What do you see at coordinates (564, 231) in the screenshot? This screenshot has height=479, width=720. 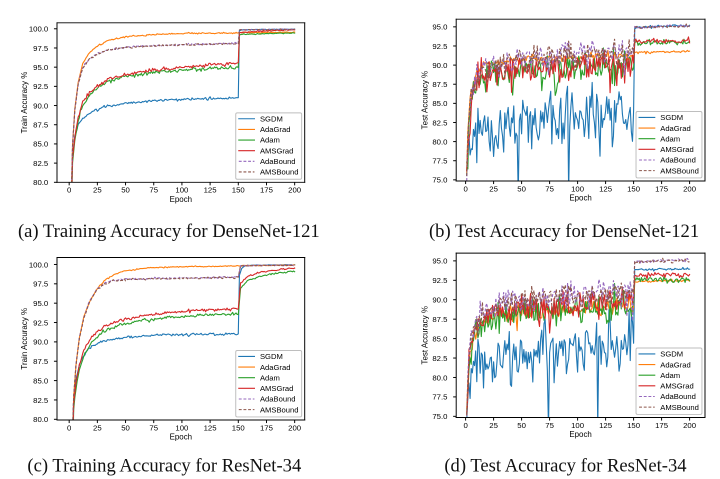 I see `svg-text:(b) Test Accuracy for DenseNet: (b) Test Accuracy for DenseNet-121` at bounding box center [564, 231].